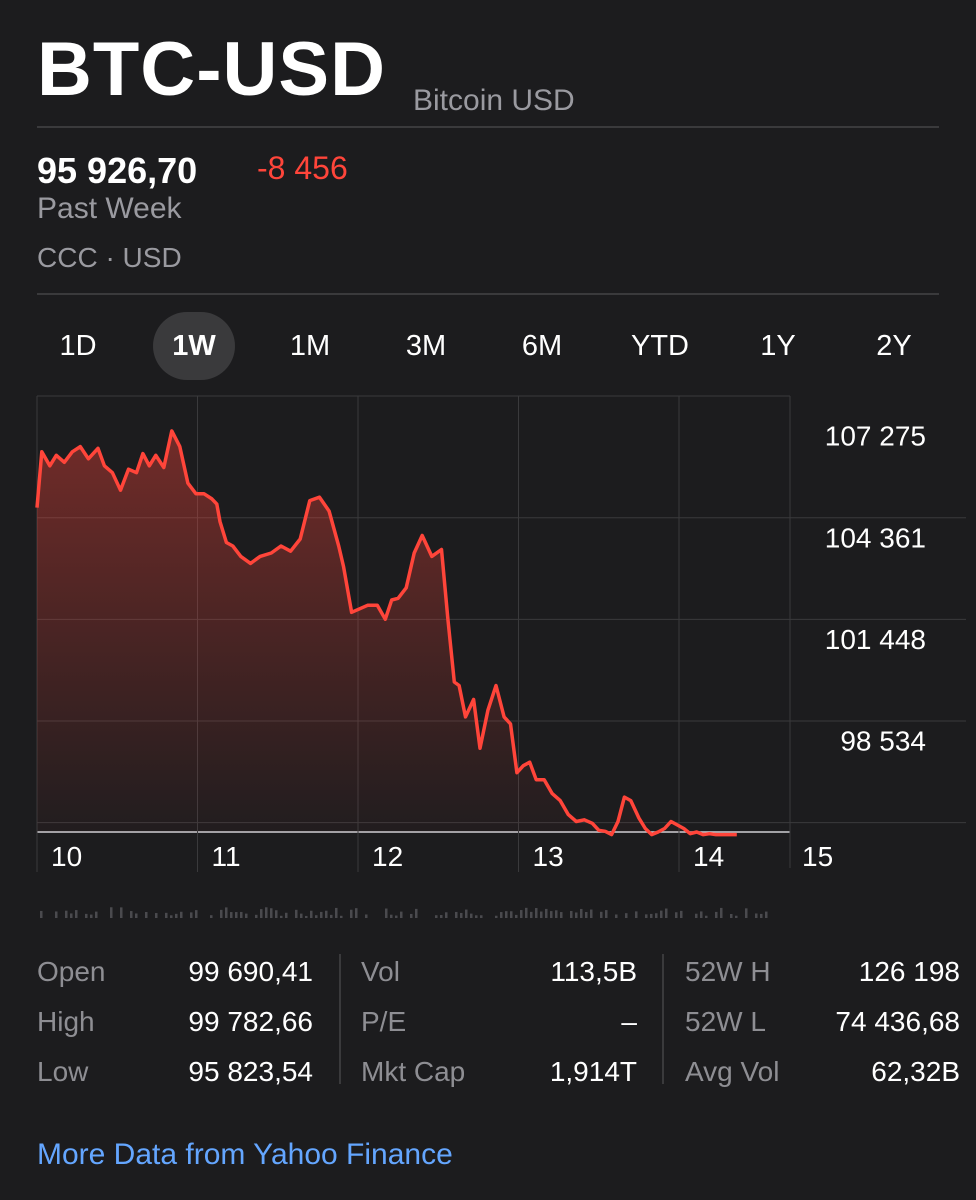 This screenshot has height=1200, width=976. Describe the element at coordinates (488, 72) in the screenshot. I see `quote-header: BTC-USD Bitcoin USD` at that location.